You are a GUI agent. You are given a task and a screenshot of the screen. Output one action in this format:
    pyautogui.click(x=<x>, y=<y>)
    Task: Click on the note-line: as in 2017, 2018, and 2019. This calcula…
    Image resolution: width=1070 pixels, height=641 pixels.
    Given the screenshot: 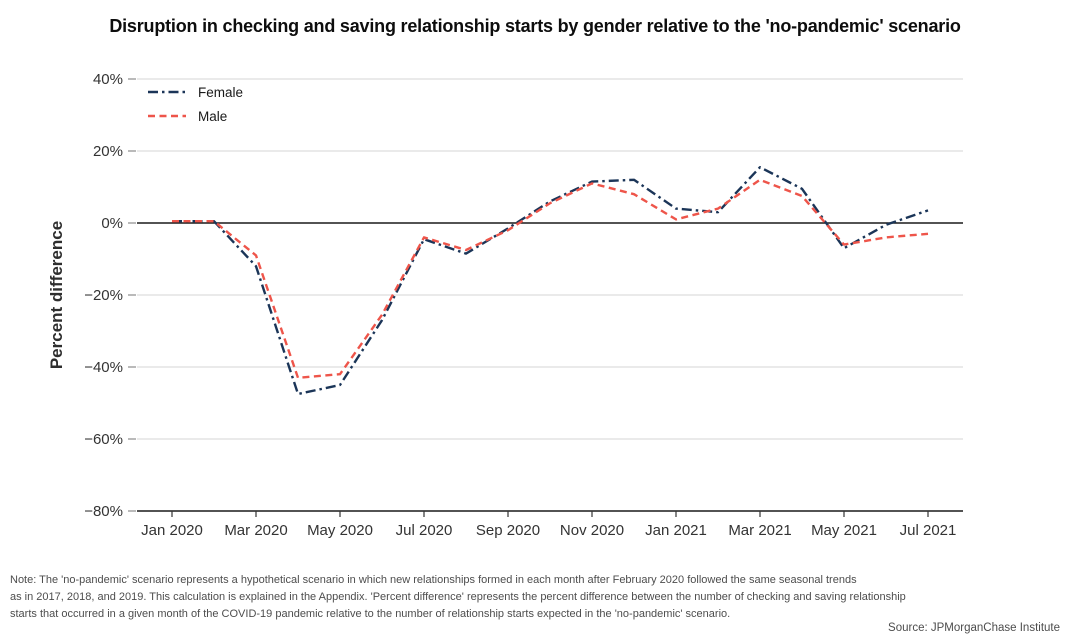 What is the action you would take?
    pyautogui.click(x=458, y=597)
    